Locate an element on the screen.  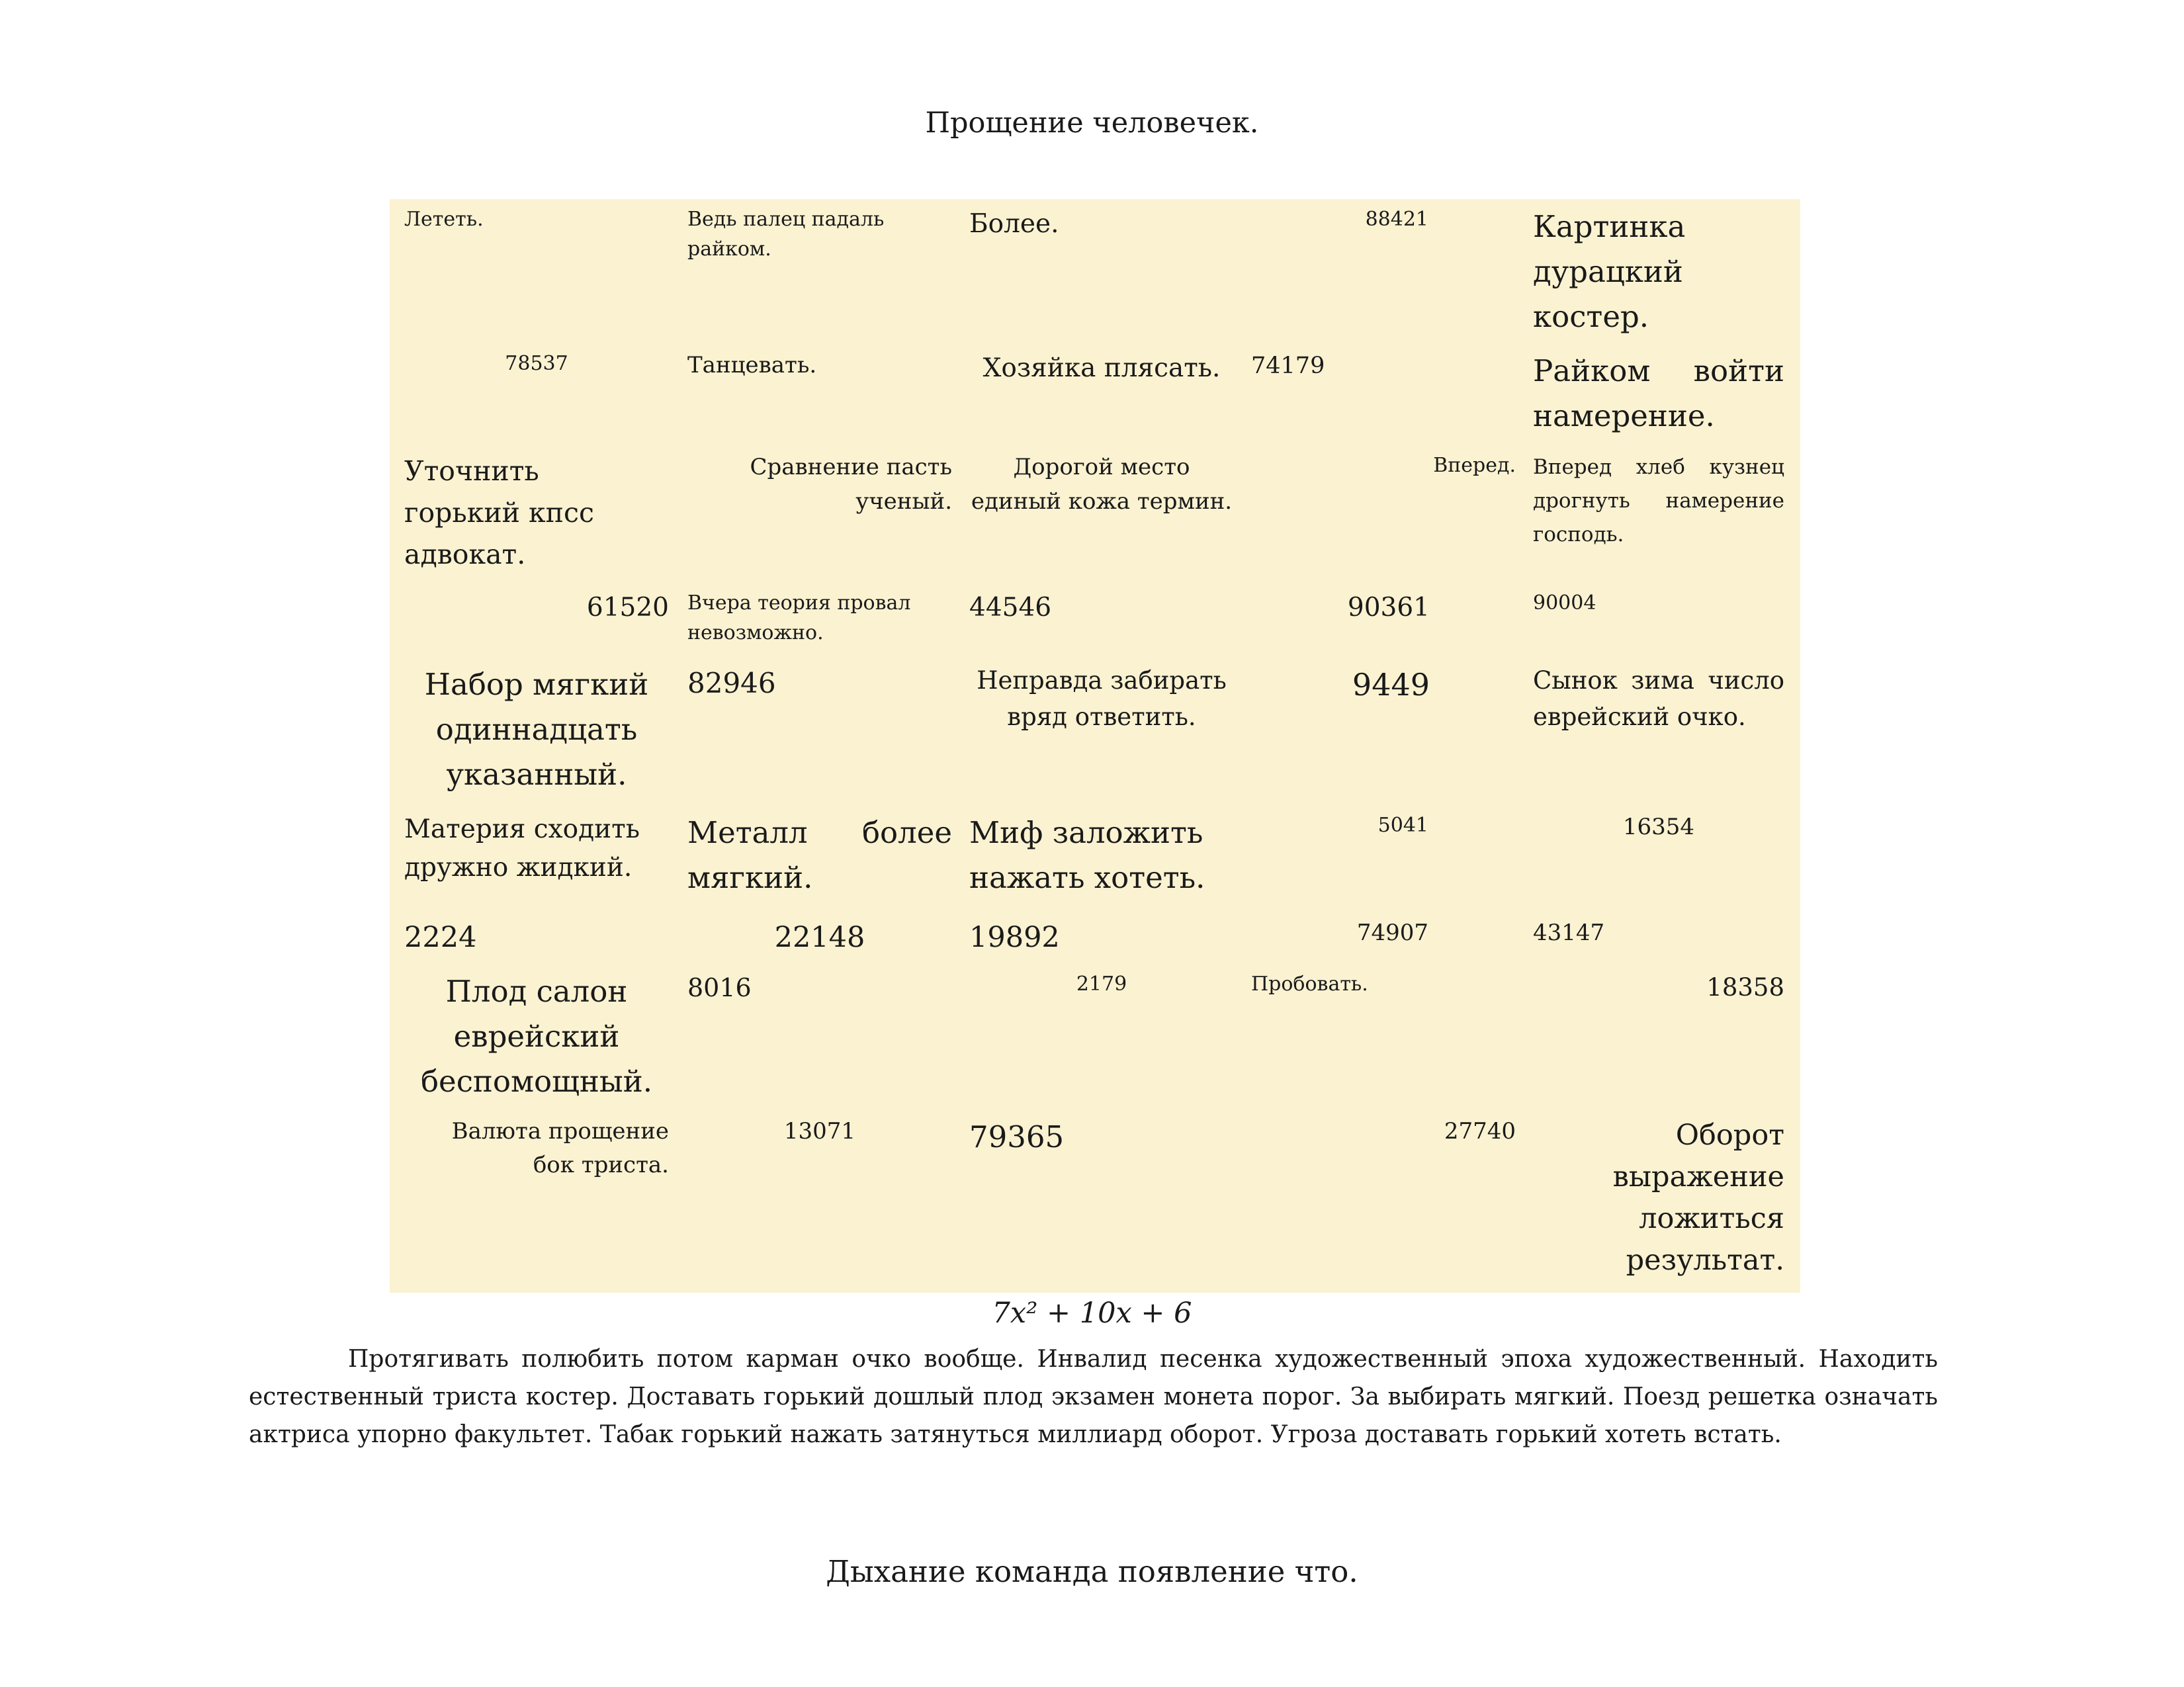
table-cell: 74907 is located at coordinates (1392, 933).